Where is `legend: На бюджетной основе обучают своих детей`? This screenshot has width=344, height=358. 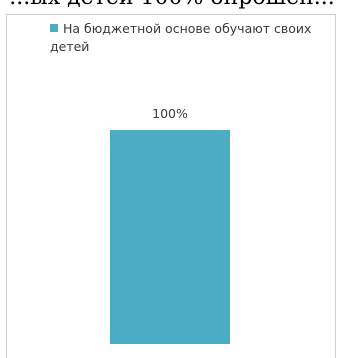 legend: На бюджетной основе обучают своих детей is located at coordinates (185, 38).